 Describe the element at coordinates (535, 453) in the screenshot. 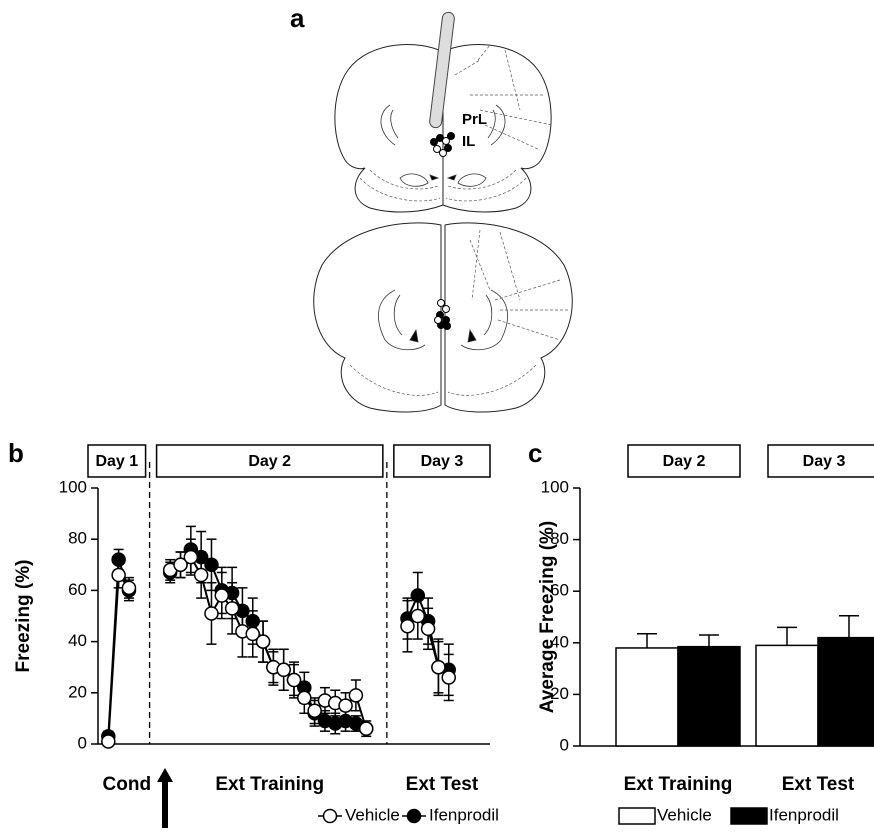

I see `panel-label: c` at that location.